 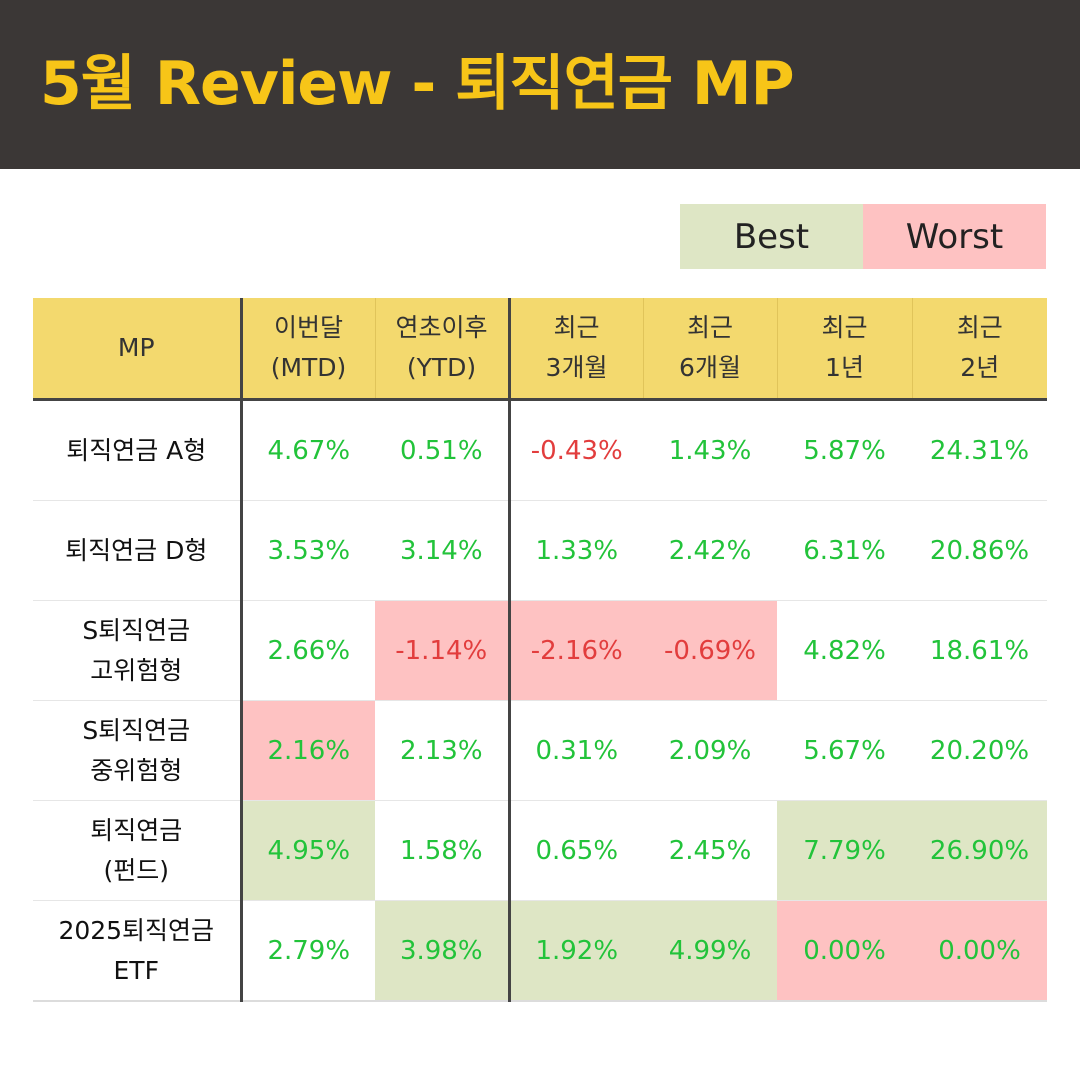 What do you see at coordinates (979, 650) in the screenshot?
I see `value-cell: 18.61%` at bounding box center [979, 650].